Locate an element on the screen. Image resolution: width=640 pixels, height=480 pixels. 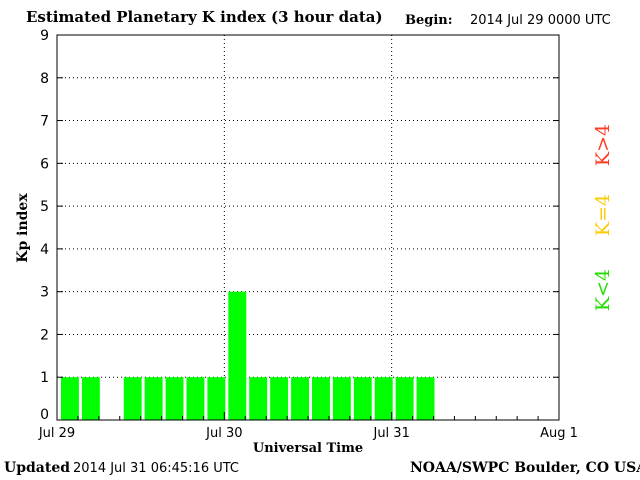
legend-item: K=4 is located at coordinates (603, 215).